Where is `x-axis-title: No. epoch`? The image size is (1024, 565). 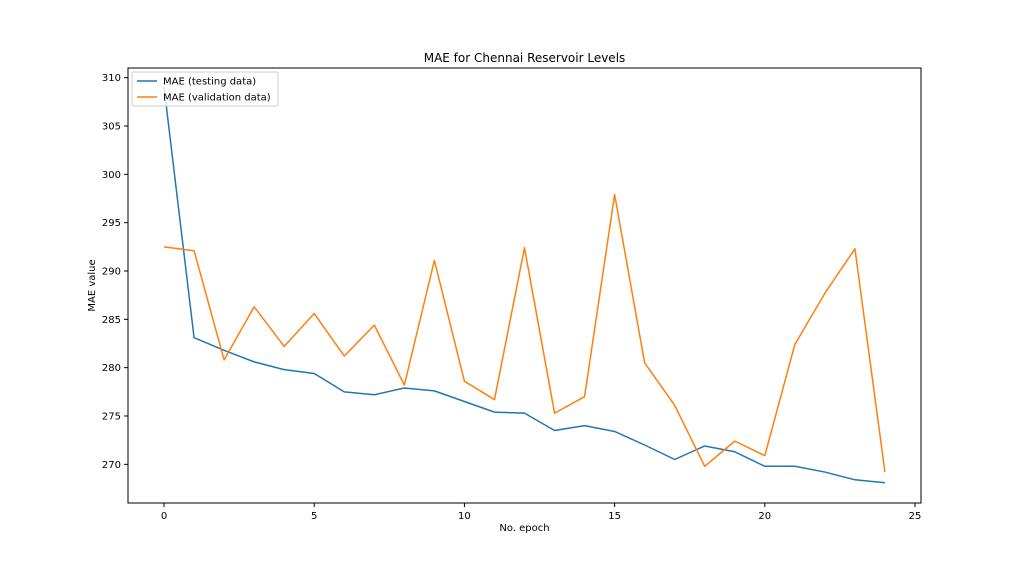
x-axis-title: No. epoch is located at coordinates (524, 528).